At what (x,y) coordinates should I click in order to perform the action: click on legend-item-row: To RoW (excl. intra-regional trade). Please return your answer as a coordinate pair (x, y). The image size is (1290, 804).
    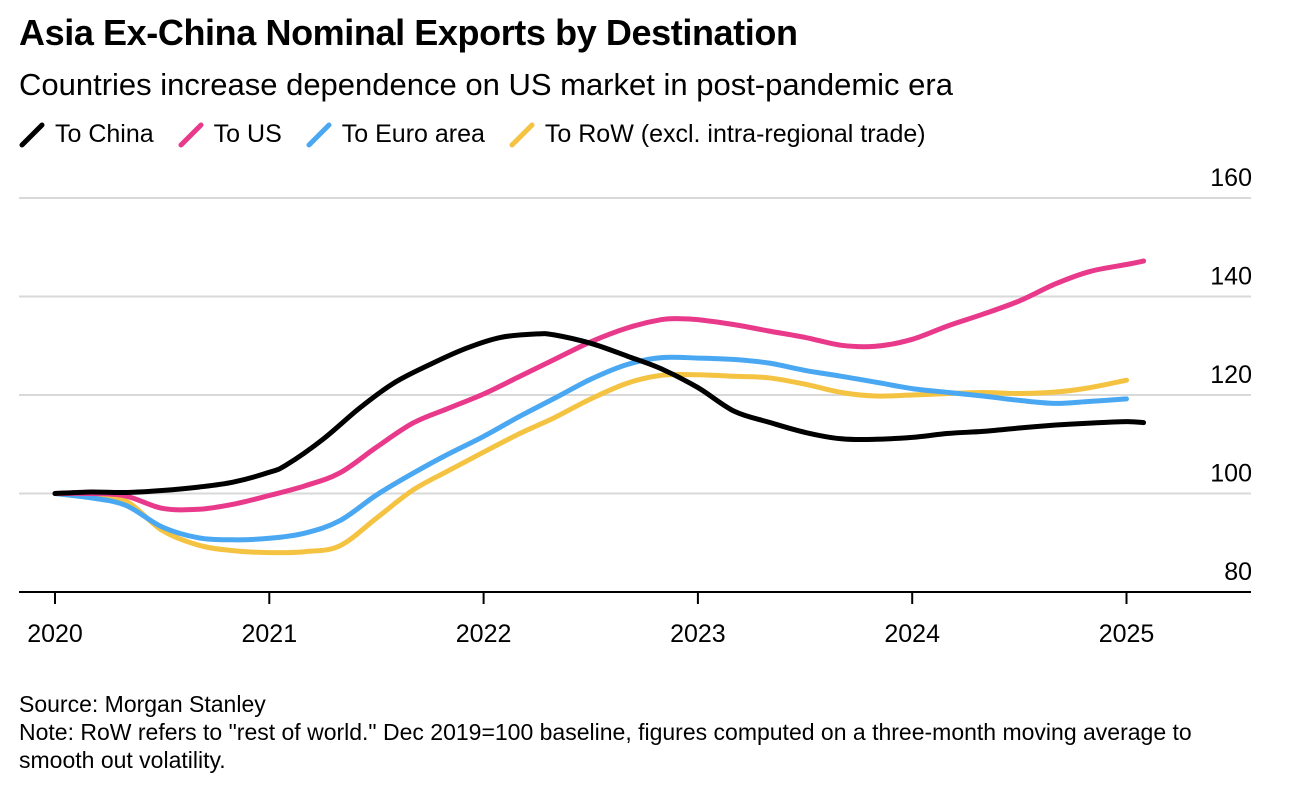
    Looking at the image, I should click on (717, 134).